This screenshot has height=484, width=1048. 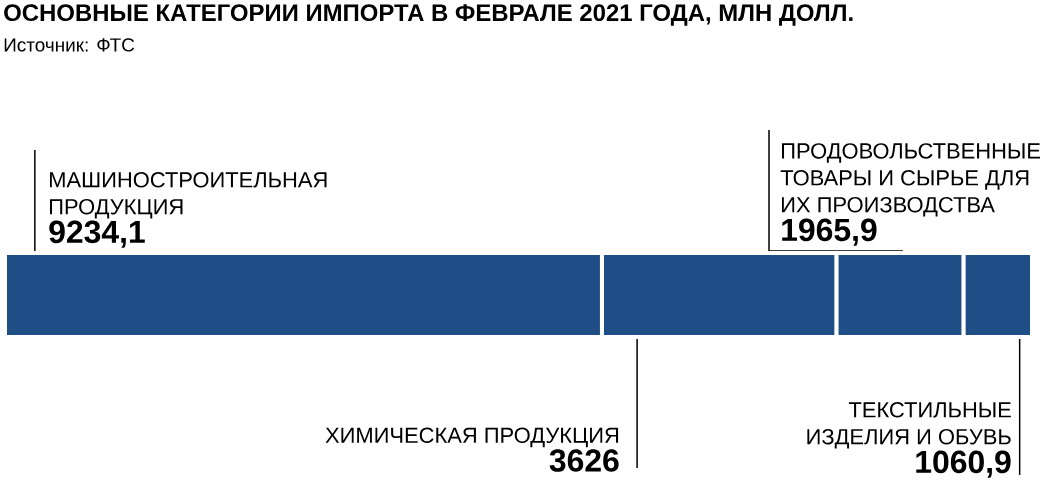 I want to click on text: ТЕКСТИЛЬНЫЕ ИЗДЕЛИЯ И ОБУВЬ, so click(x=909, y=425).